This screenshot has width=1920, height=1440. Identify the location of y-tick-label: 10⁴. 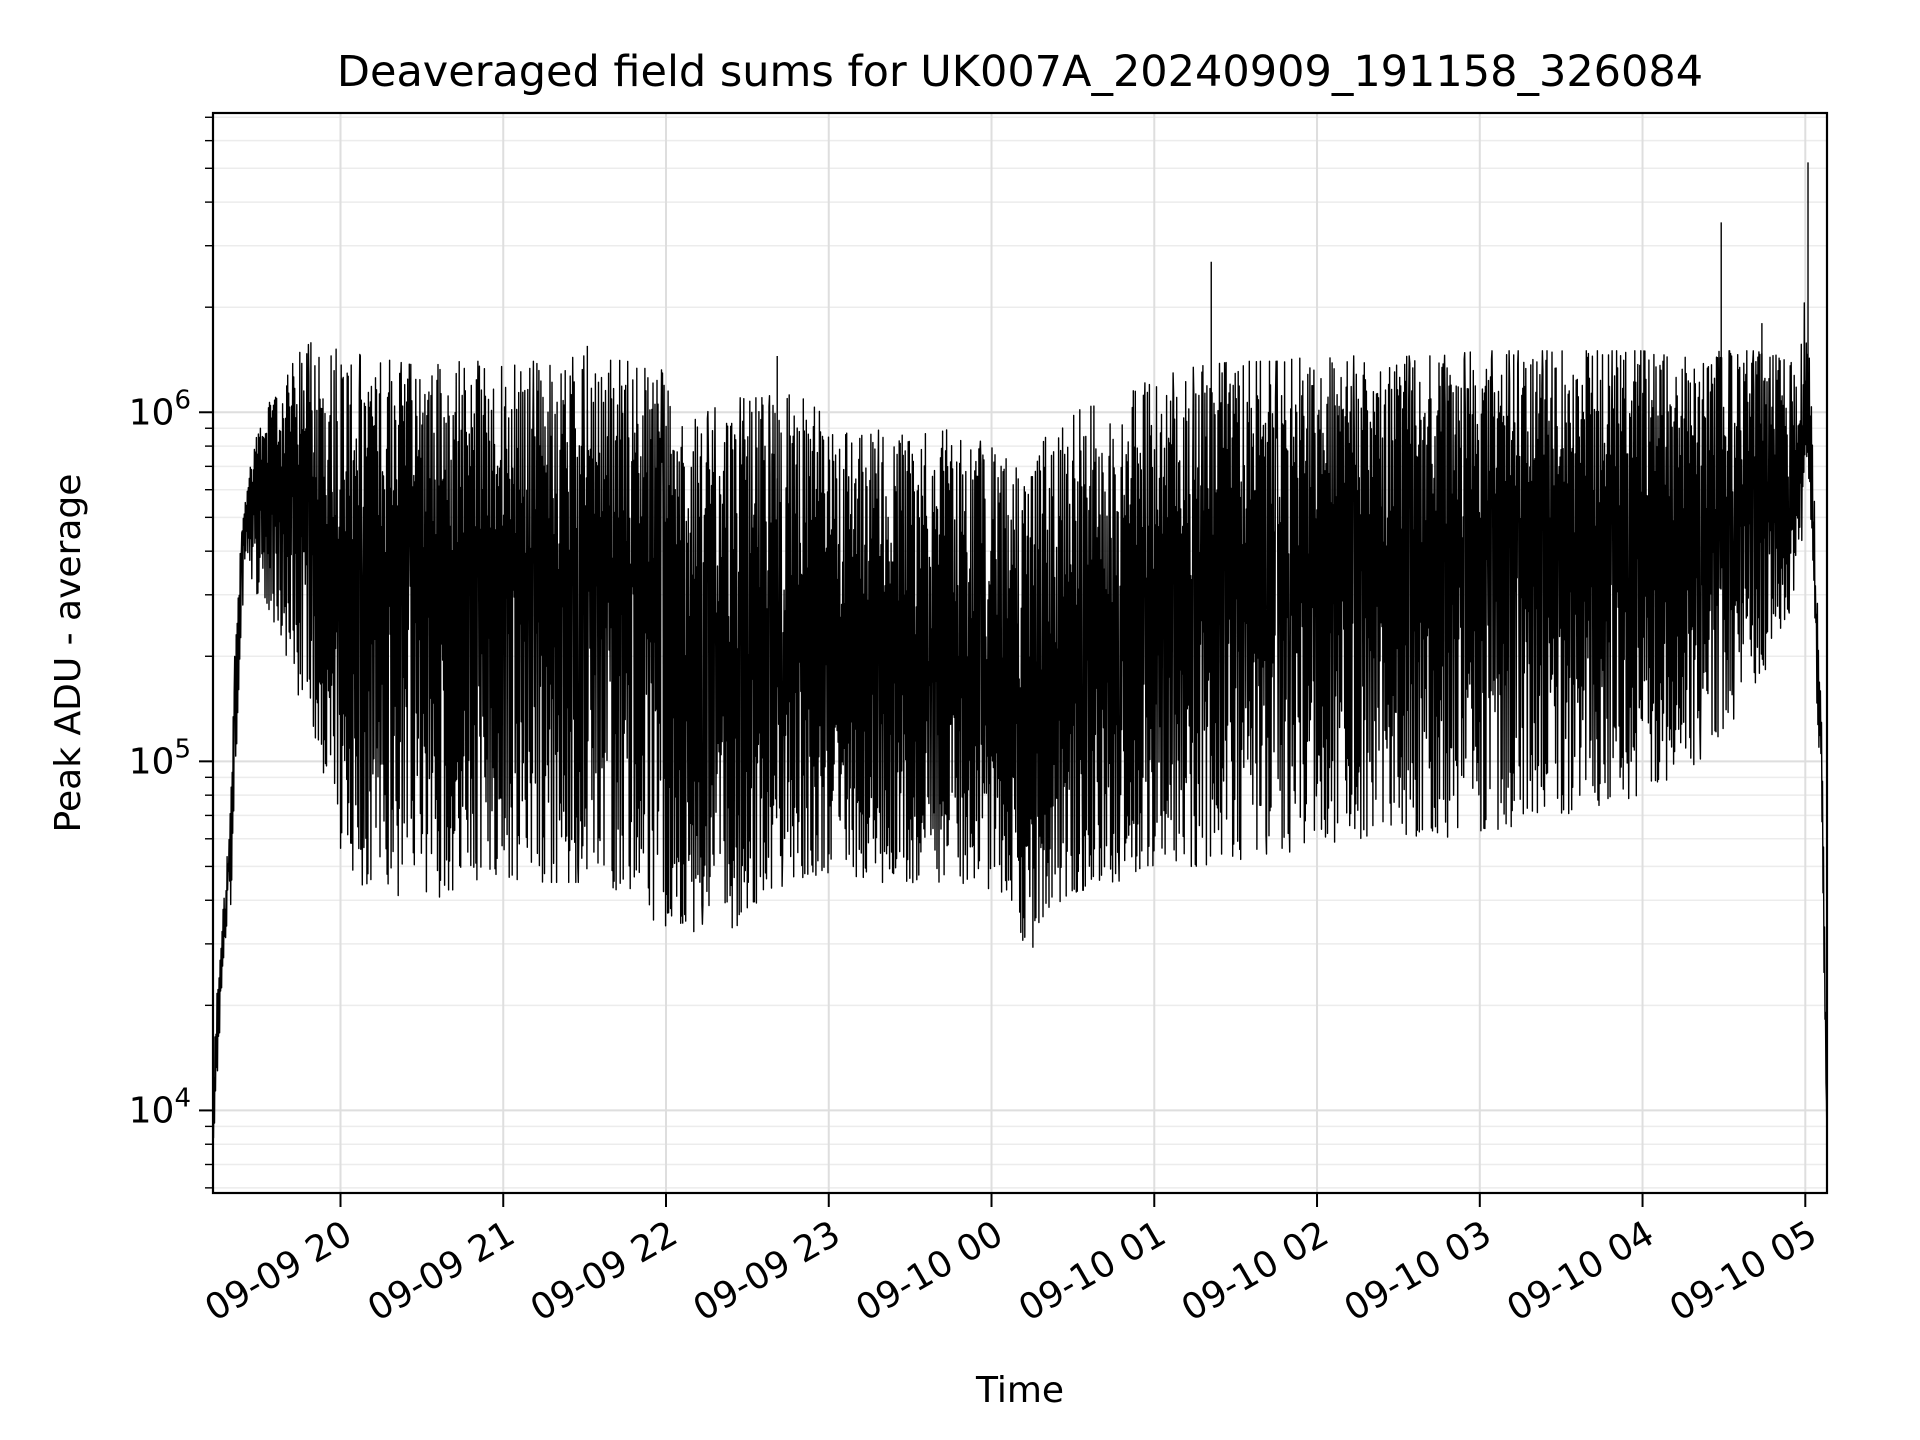
(160, 1107).